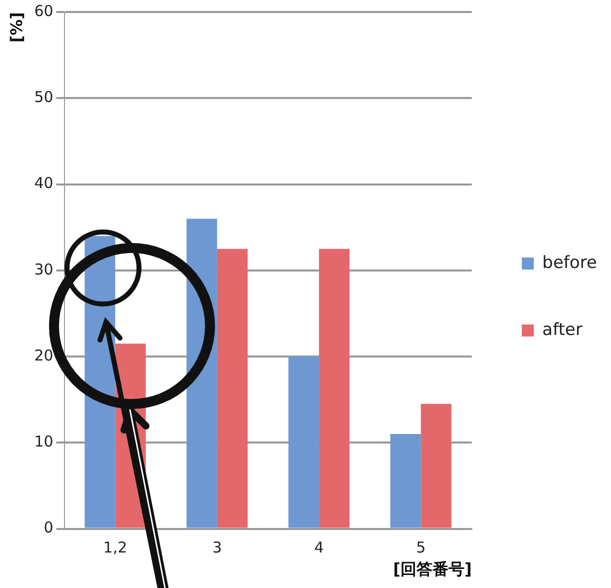  What do you see at coordinates (319, 547) in the screenshot?
I see `x-tick-label: 4` at bounding box center [319, 547].